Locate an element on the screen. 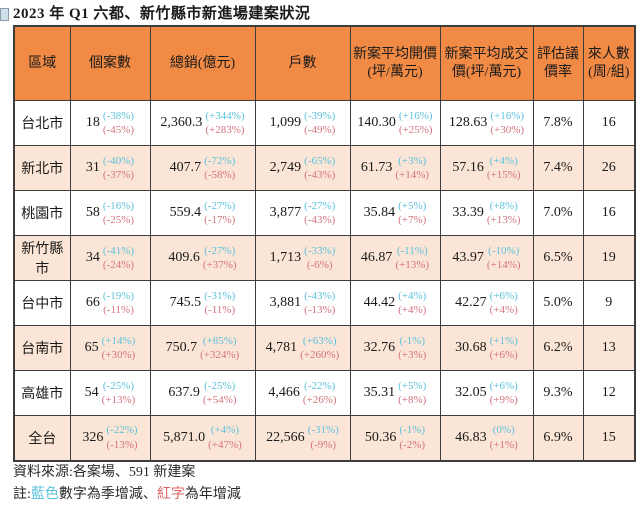  asking-price-cell: 140.30 (+16%) (+25%) is located at coordinates (395, 123).